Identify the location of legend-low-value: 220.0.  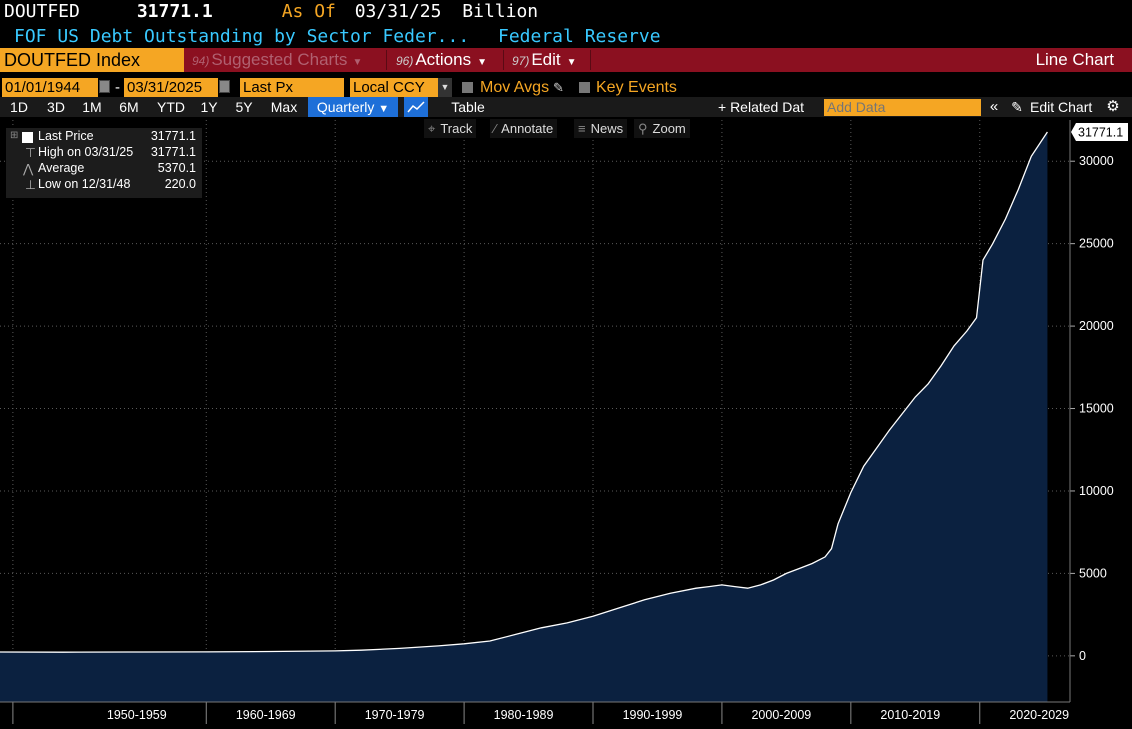
(180, 184).